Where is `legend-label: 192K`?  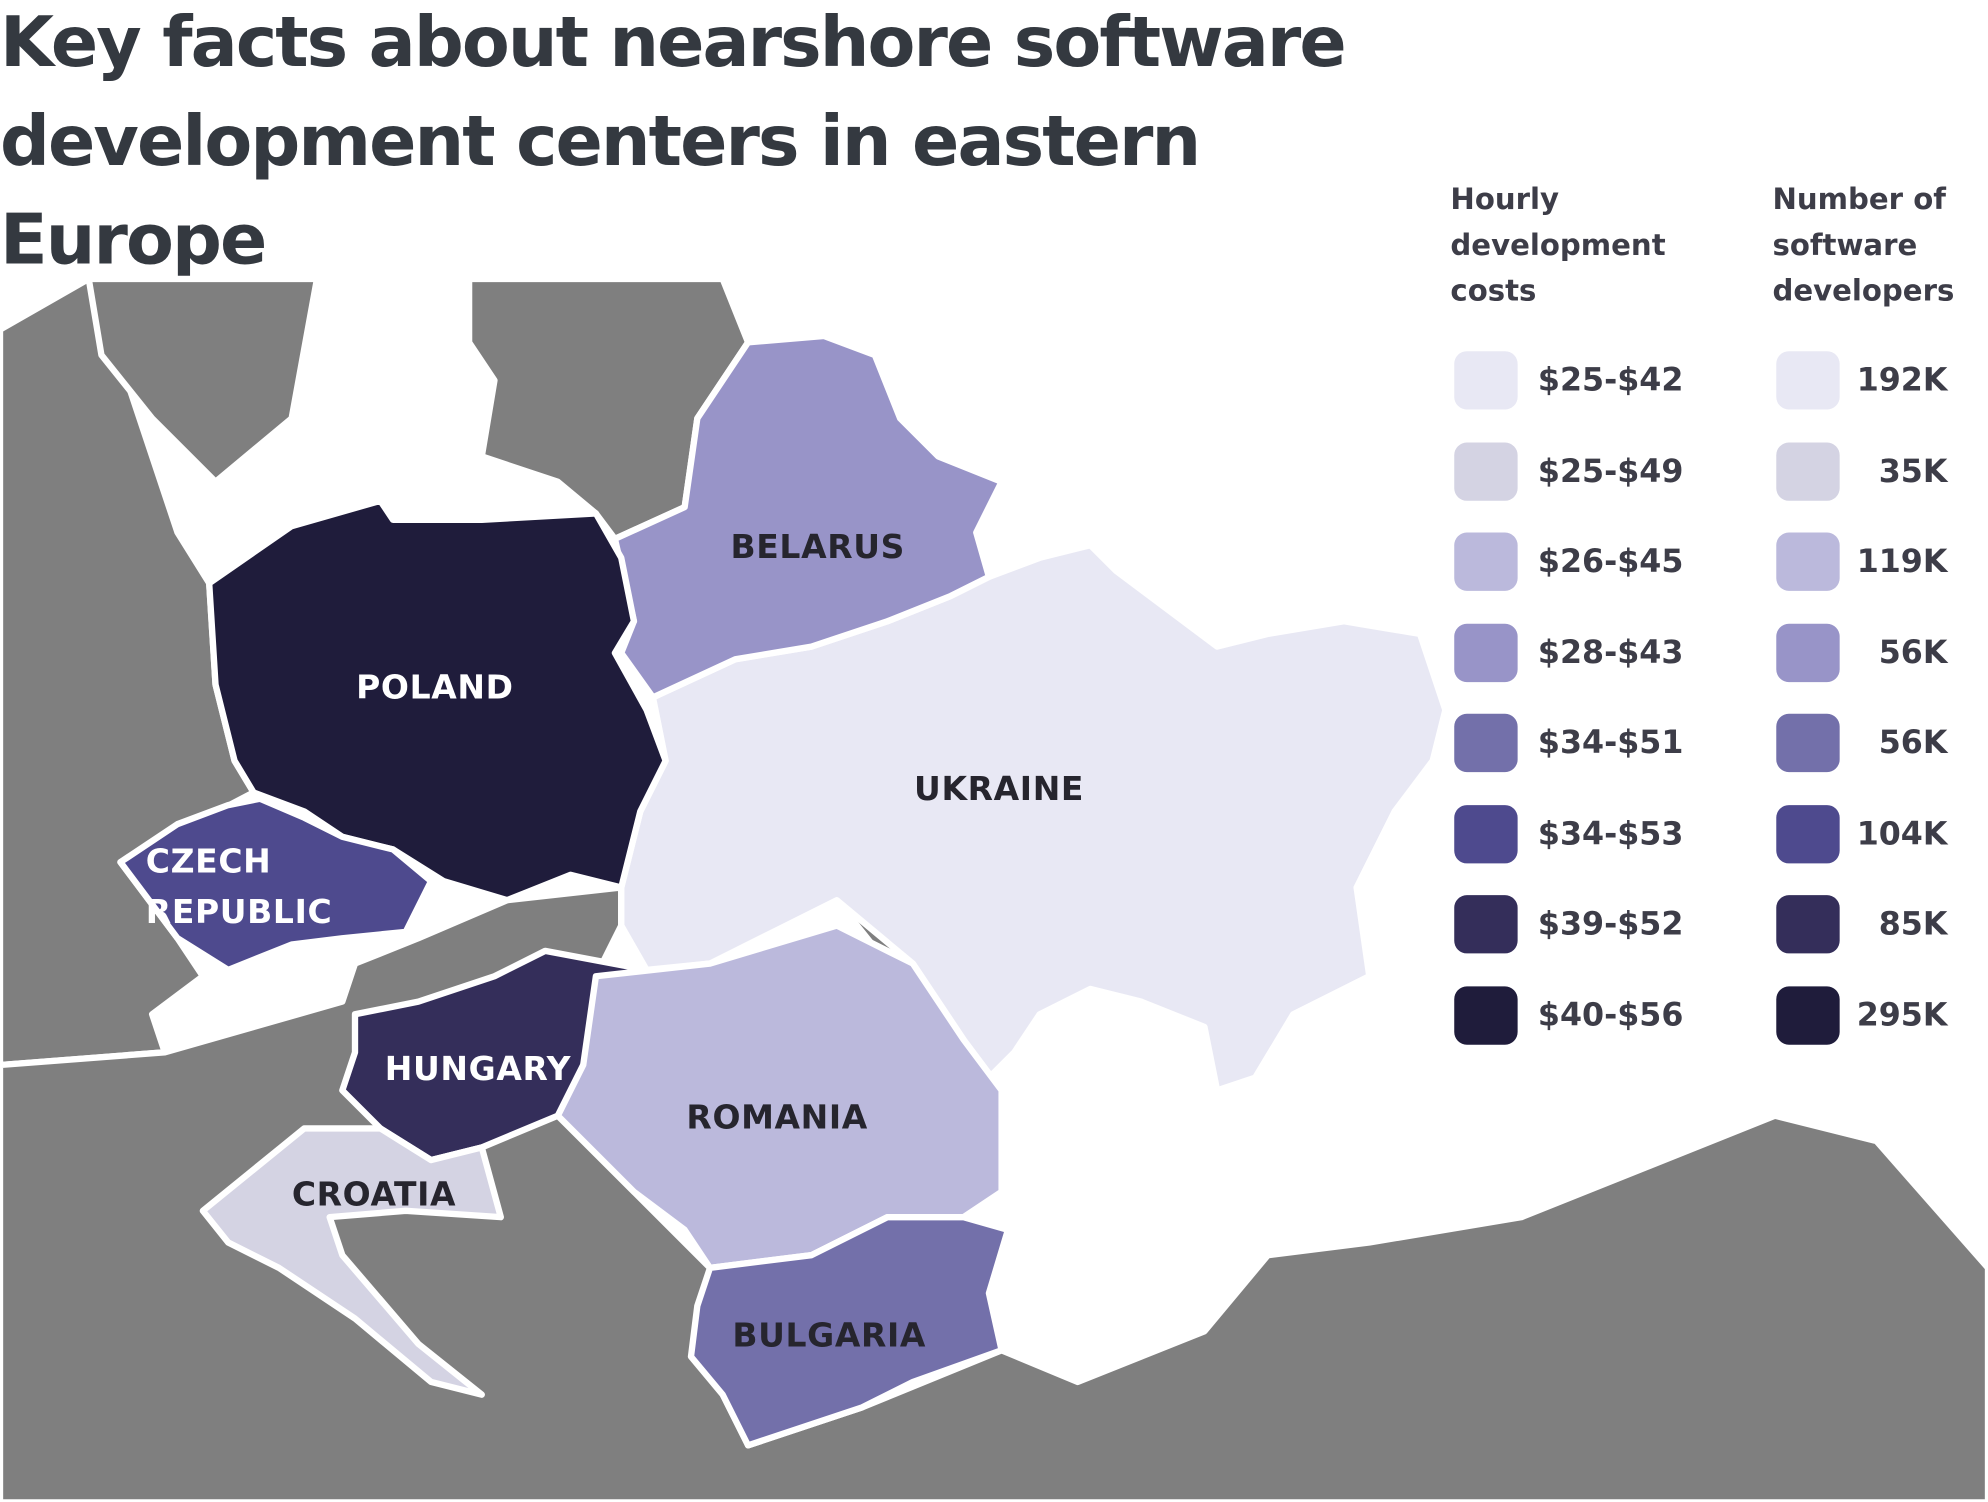
legend-label: 192K is located at coordinates (1902, 380).